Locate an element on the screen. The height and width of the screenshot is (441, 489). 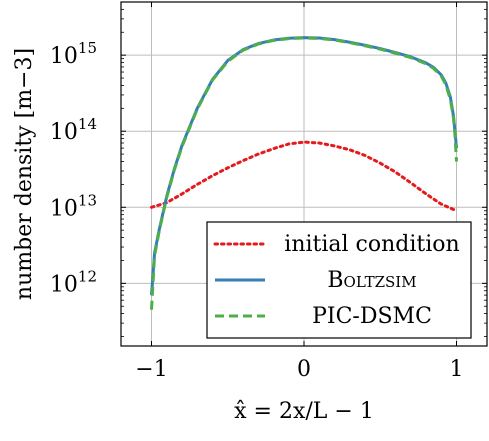
y-tick-label: 1013 is located at coordinates (73, 206).